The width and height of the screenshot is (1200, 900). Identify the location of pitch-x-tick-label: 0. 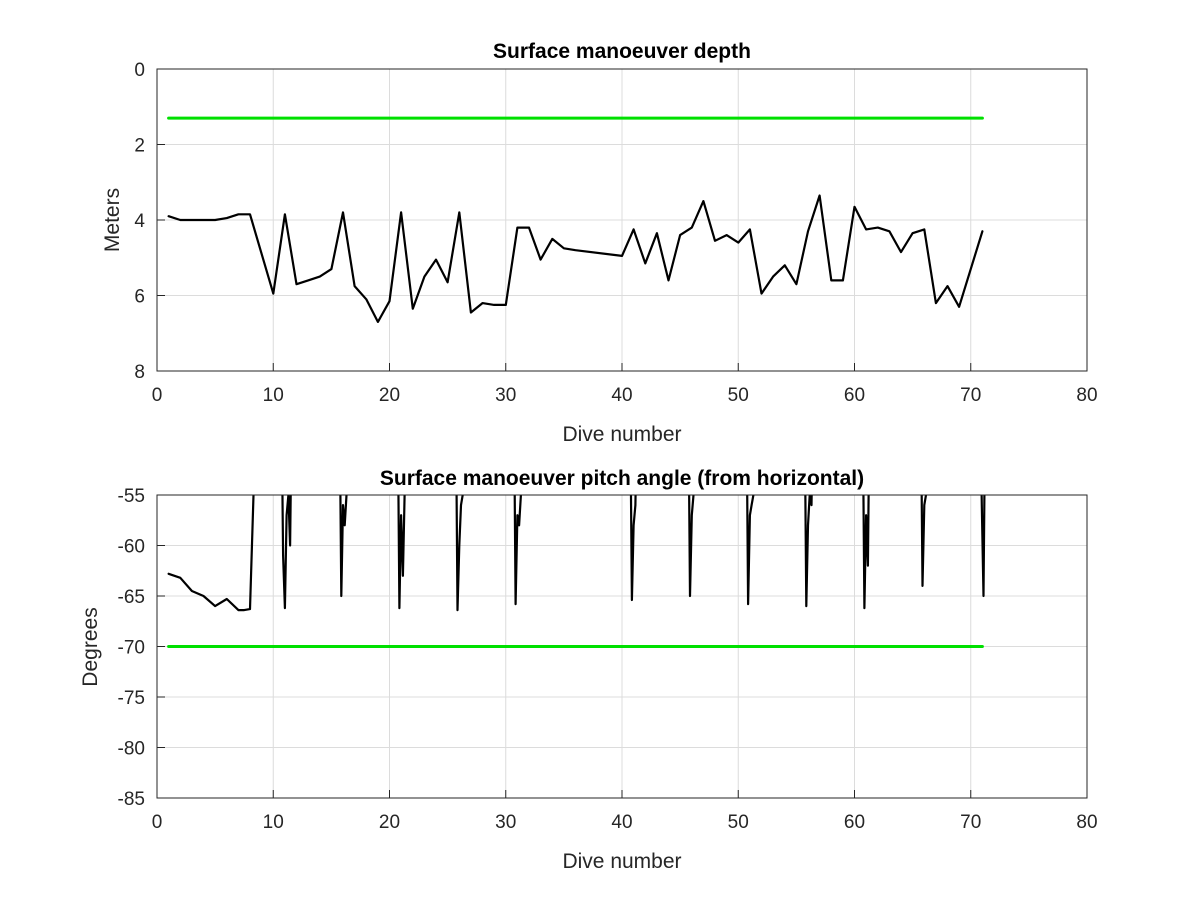
(157, 822).